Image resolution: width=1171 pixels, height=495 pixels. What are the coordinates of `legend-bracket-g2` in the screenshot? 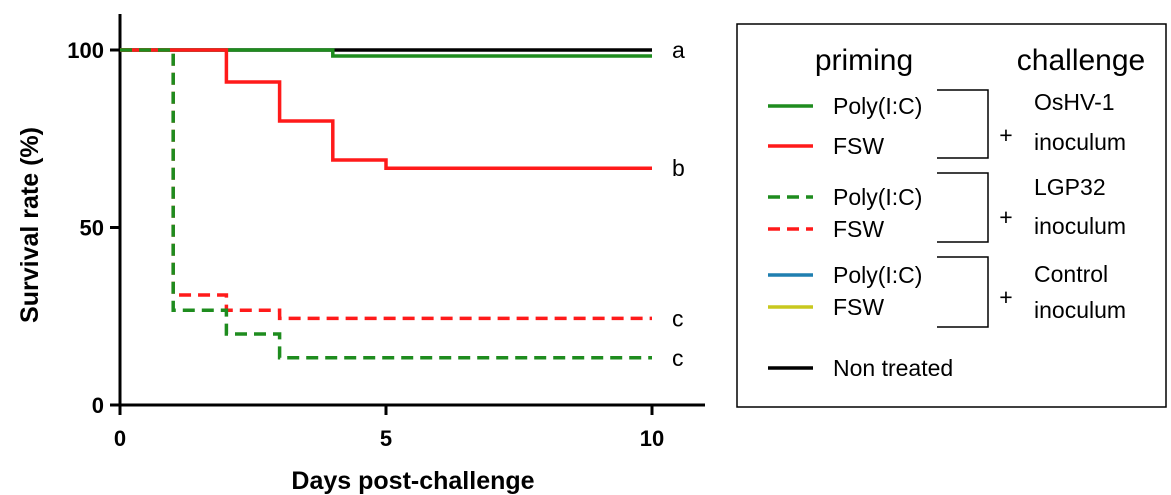 It's located at (963, 292).